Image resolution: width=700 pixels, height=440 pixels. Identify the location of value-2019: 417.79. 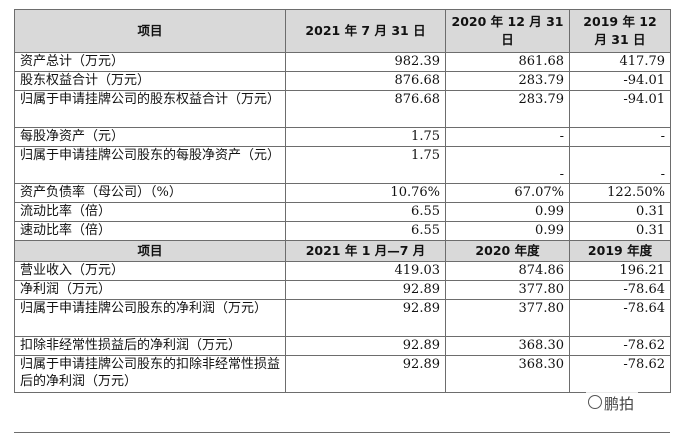
(620, 62).